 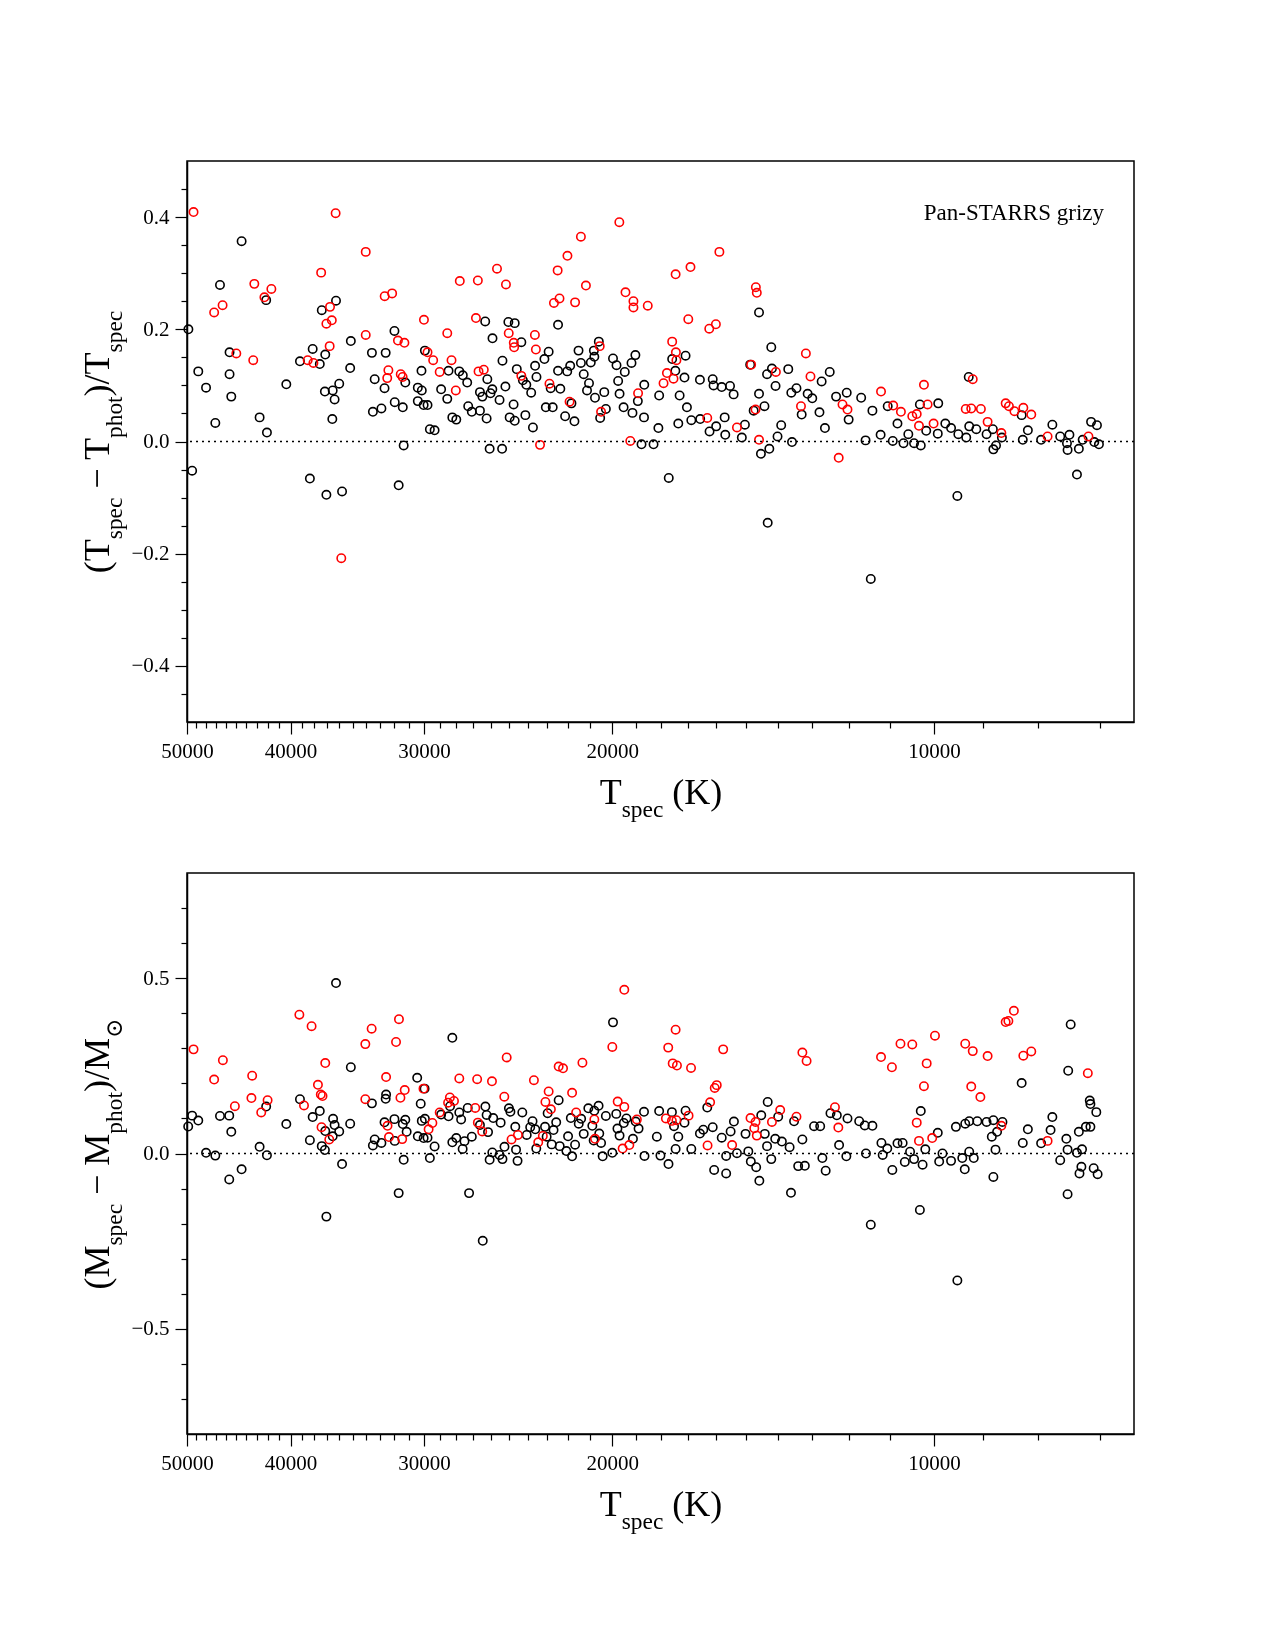 What do you see at coordinates (150, 553) in the screenshot?
I see `y-tick-label: −0.2` at bounding box center [150, 553].